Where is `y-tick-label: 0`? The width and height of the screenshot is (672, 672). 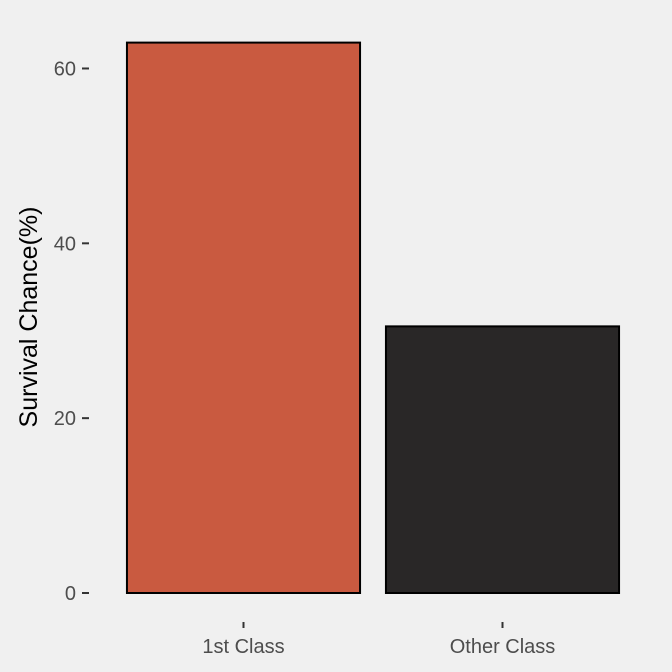
y-tick-label: 0 is located at coordinates (70, 594).